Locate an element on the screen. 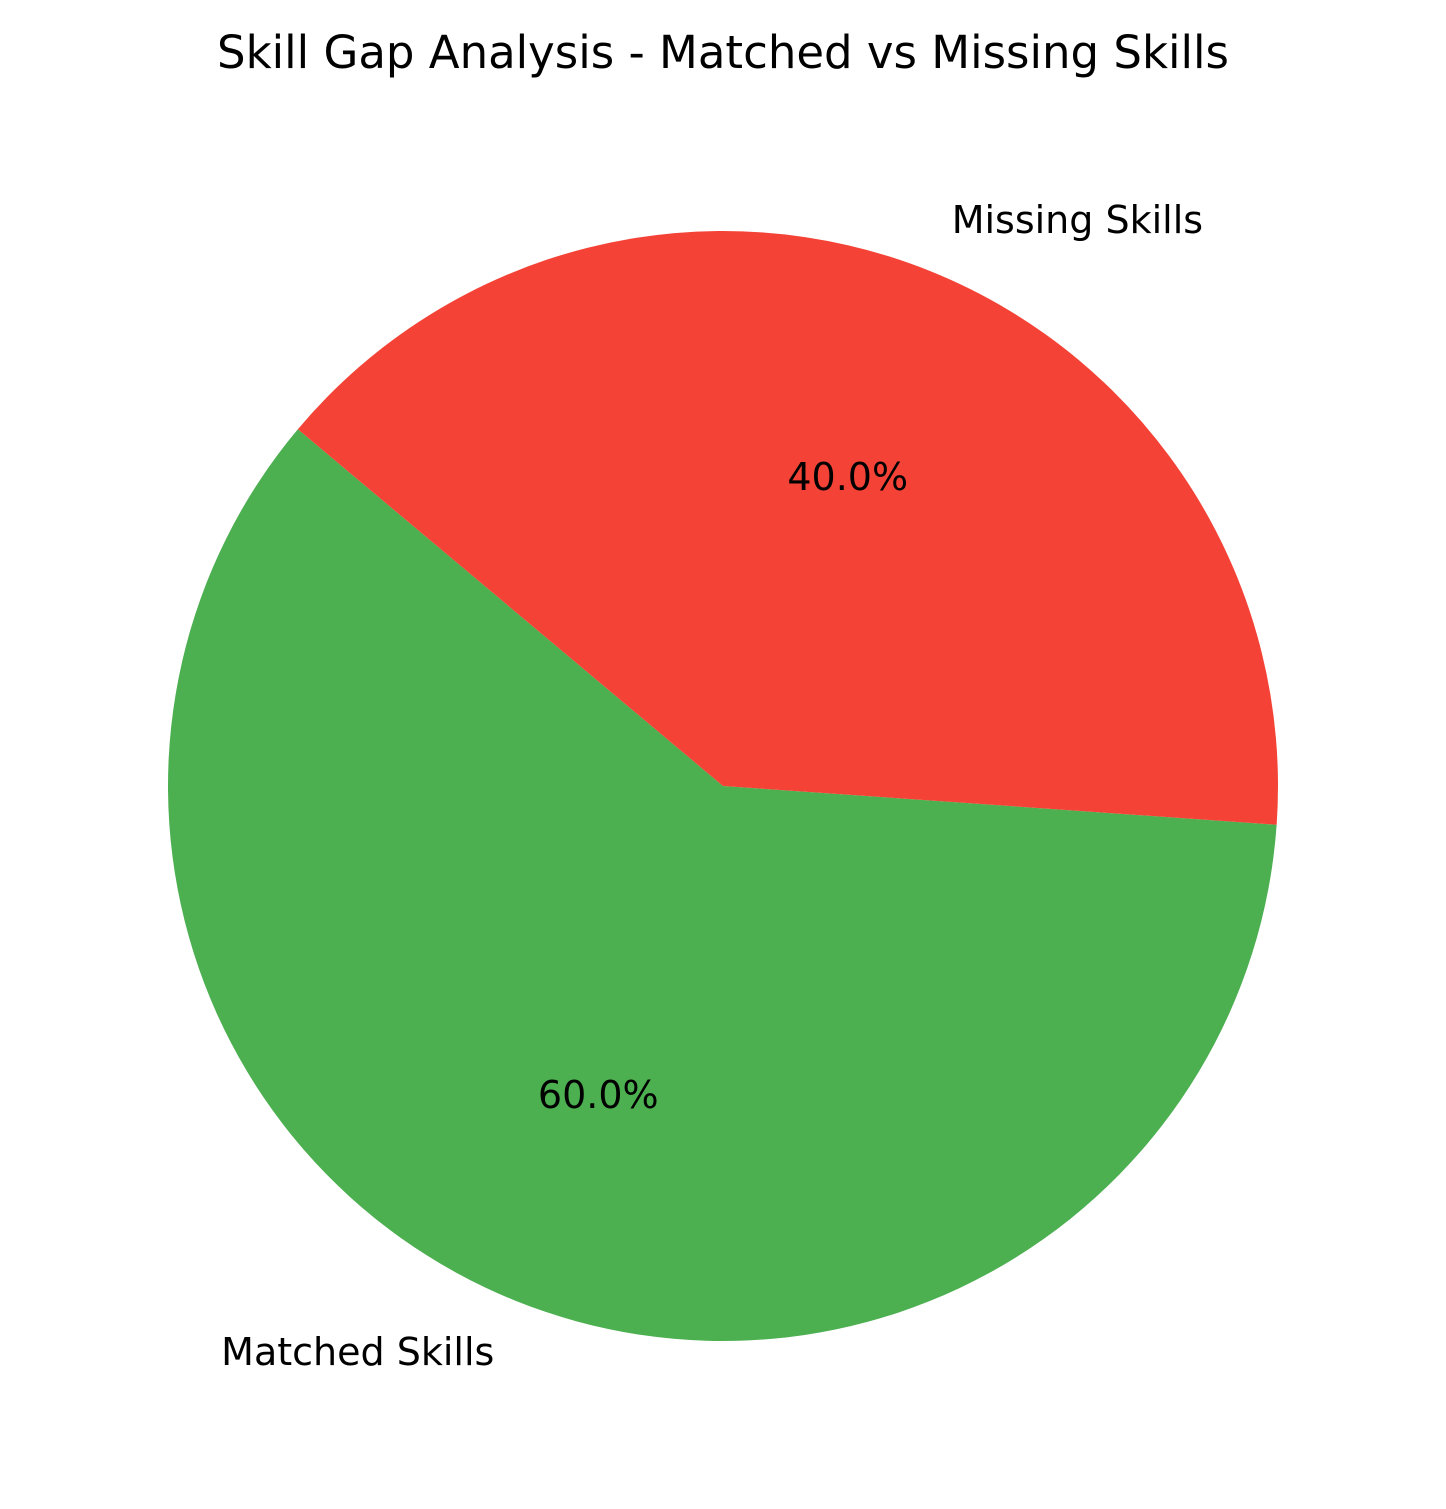 The width and height of the screenshot is (1446, 1509). pct-label-matched-skills: 60.0% is located at coordinates (598, 1095).